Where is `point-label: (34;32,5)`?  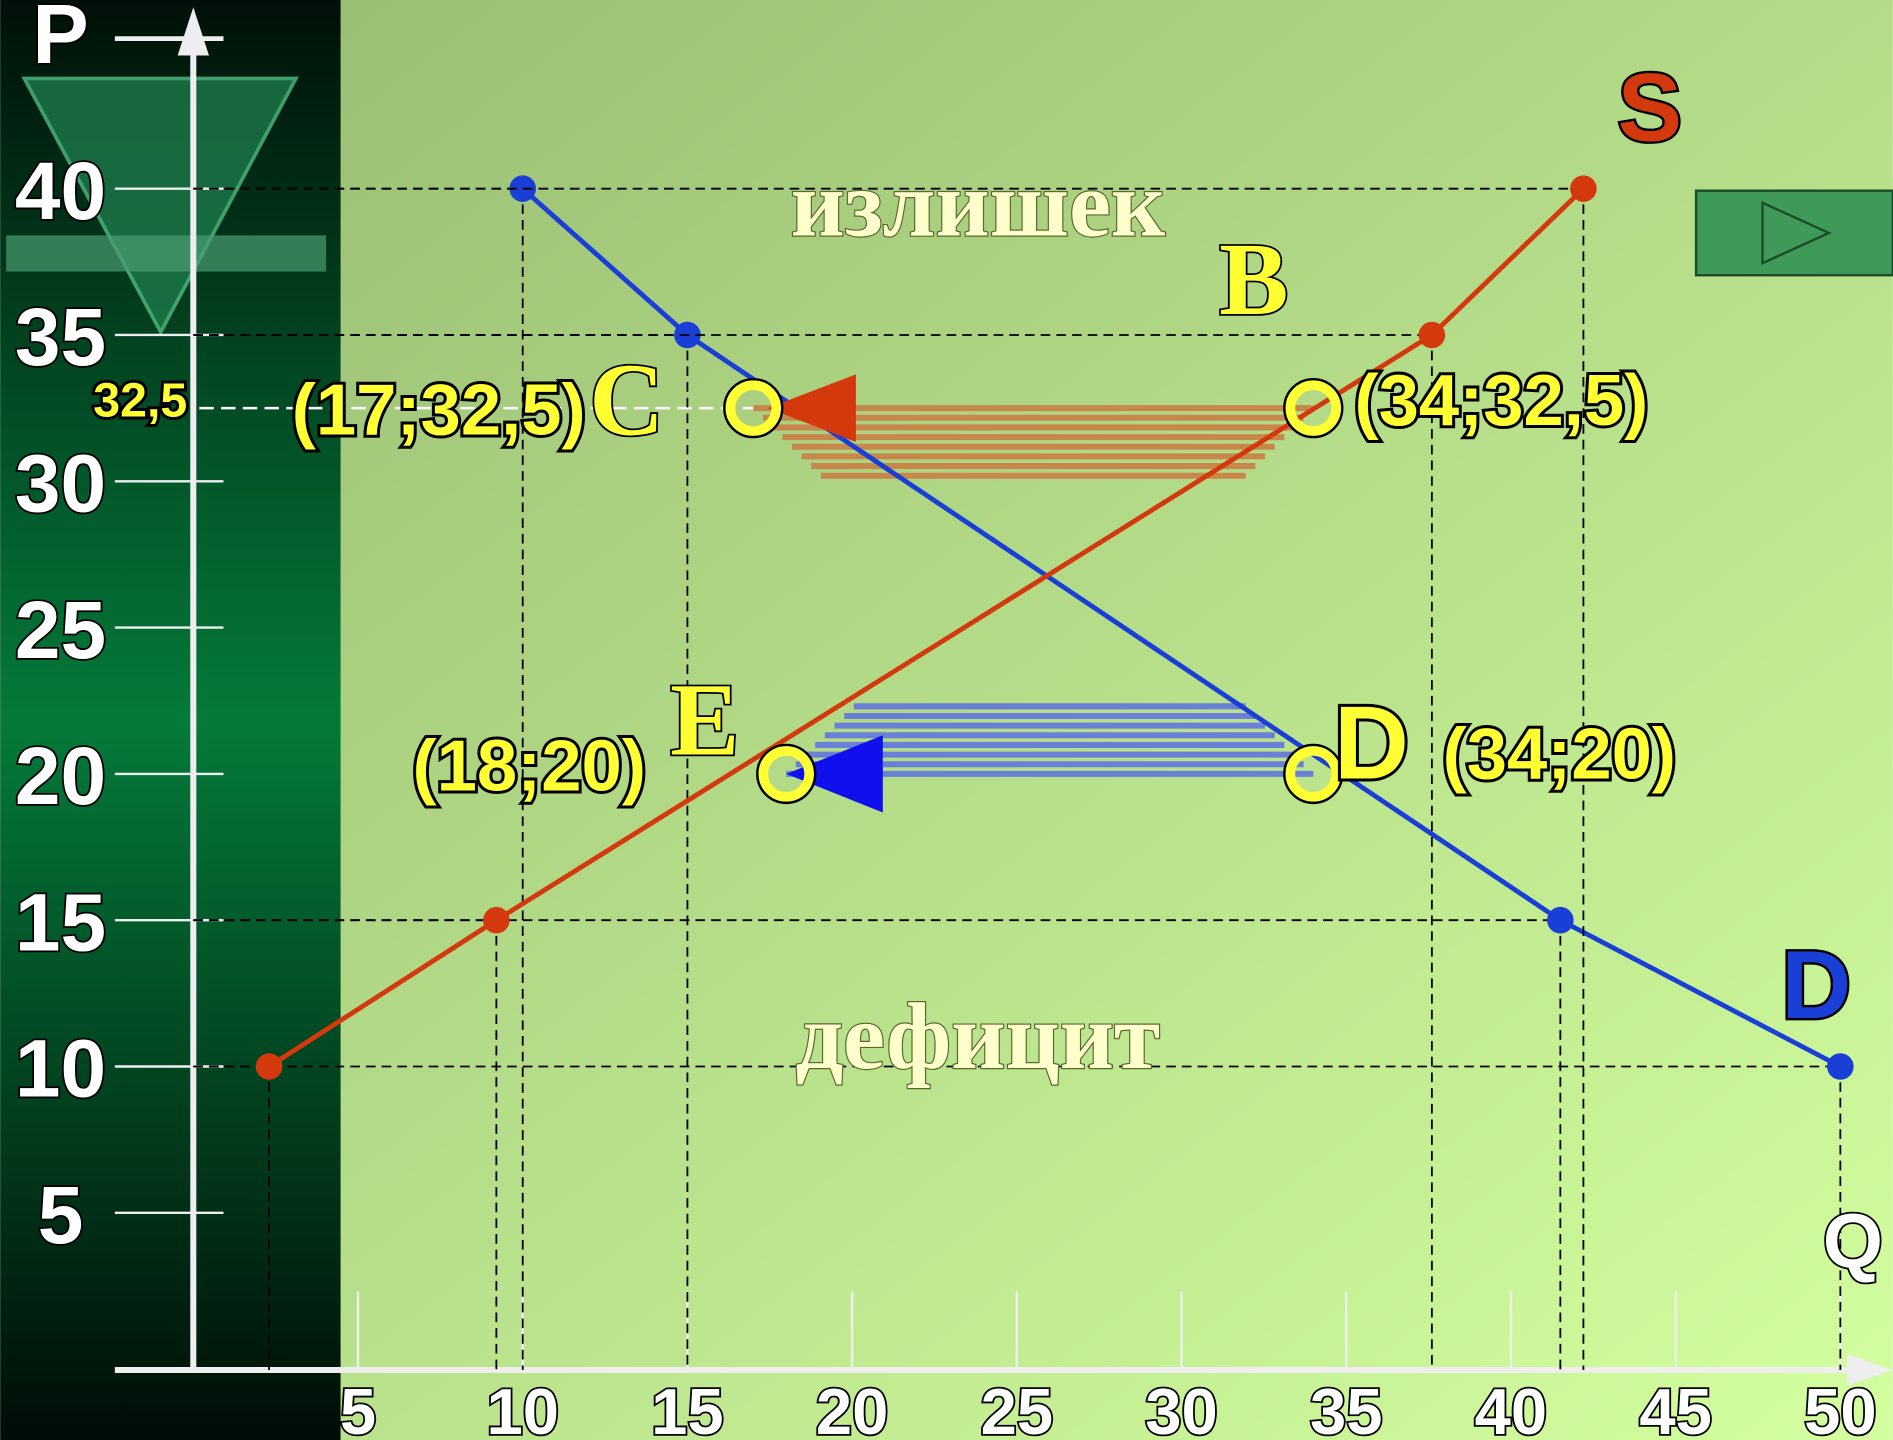
point-label: (34;32,5) is located at coordinates (1501, 400).